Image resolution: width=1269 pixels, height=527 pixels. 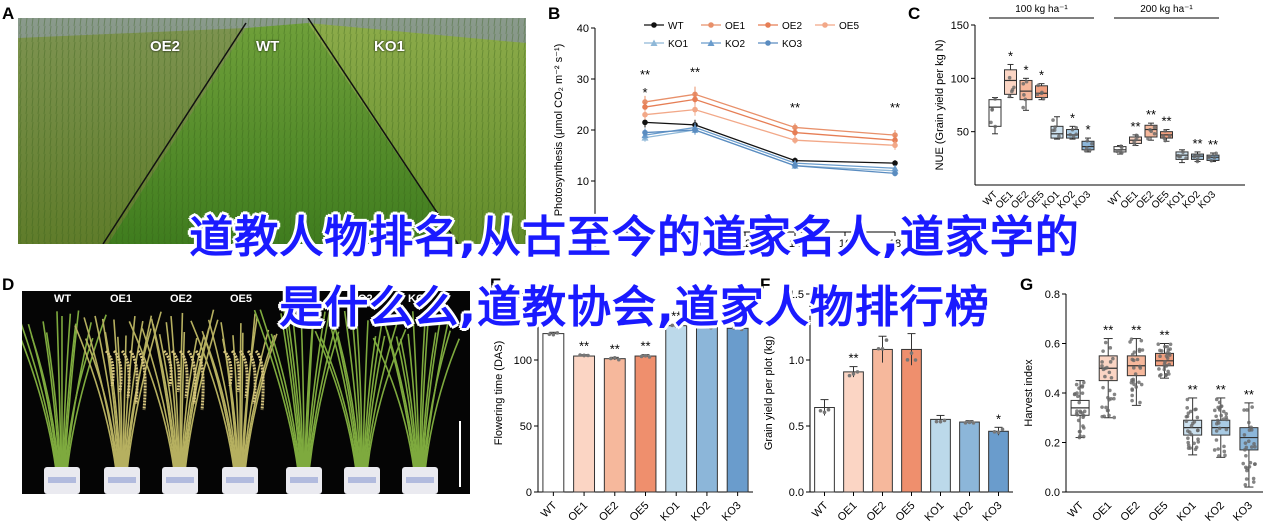 What do you see at coordinates (1135, 140) in the screenshot?
I see `chart-c-box-oe1` at bounding box center [1135, 140].